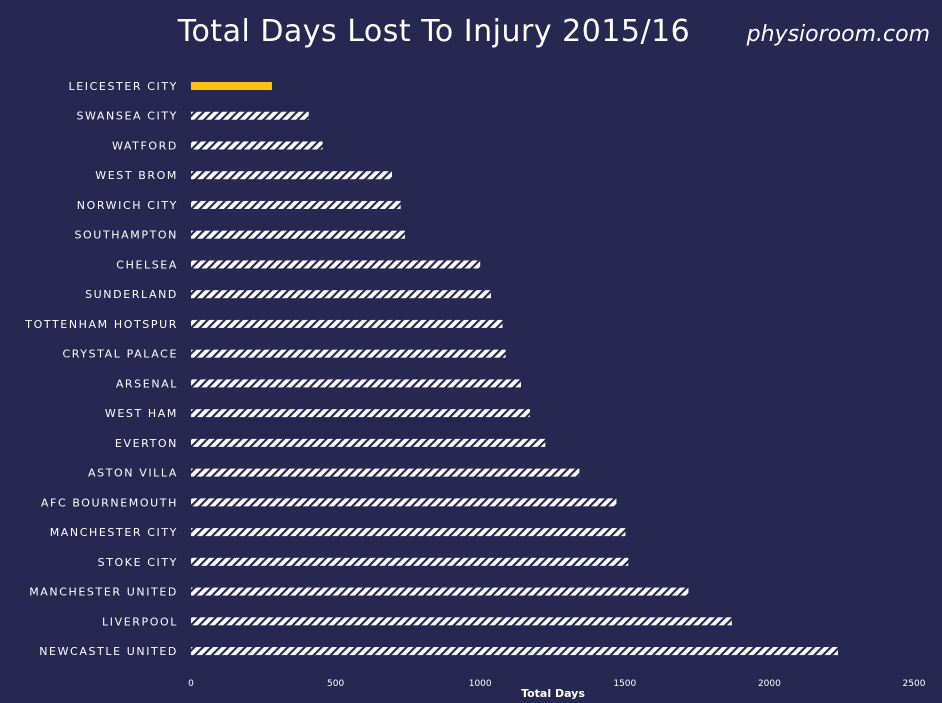  What do you see at coordinates (127, 116) in the screenshot?
I see `category-label: SWANSEA CITY` at bounding box center [127, 116].